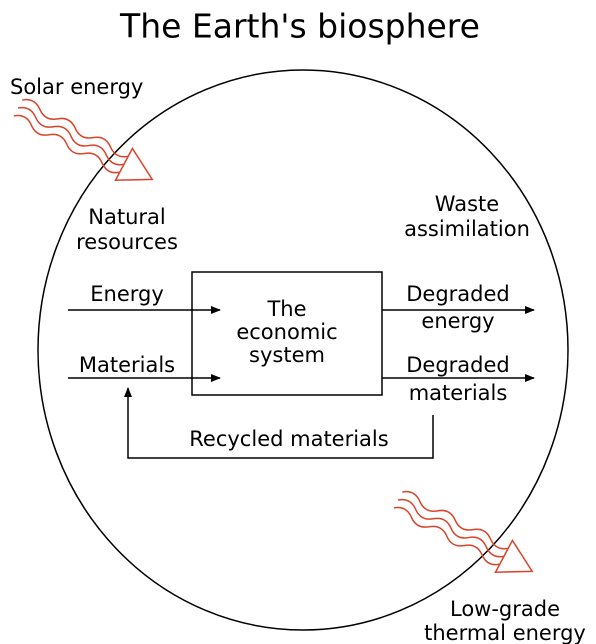  I want to click on waste-label: Waste, so click(467, 204).